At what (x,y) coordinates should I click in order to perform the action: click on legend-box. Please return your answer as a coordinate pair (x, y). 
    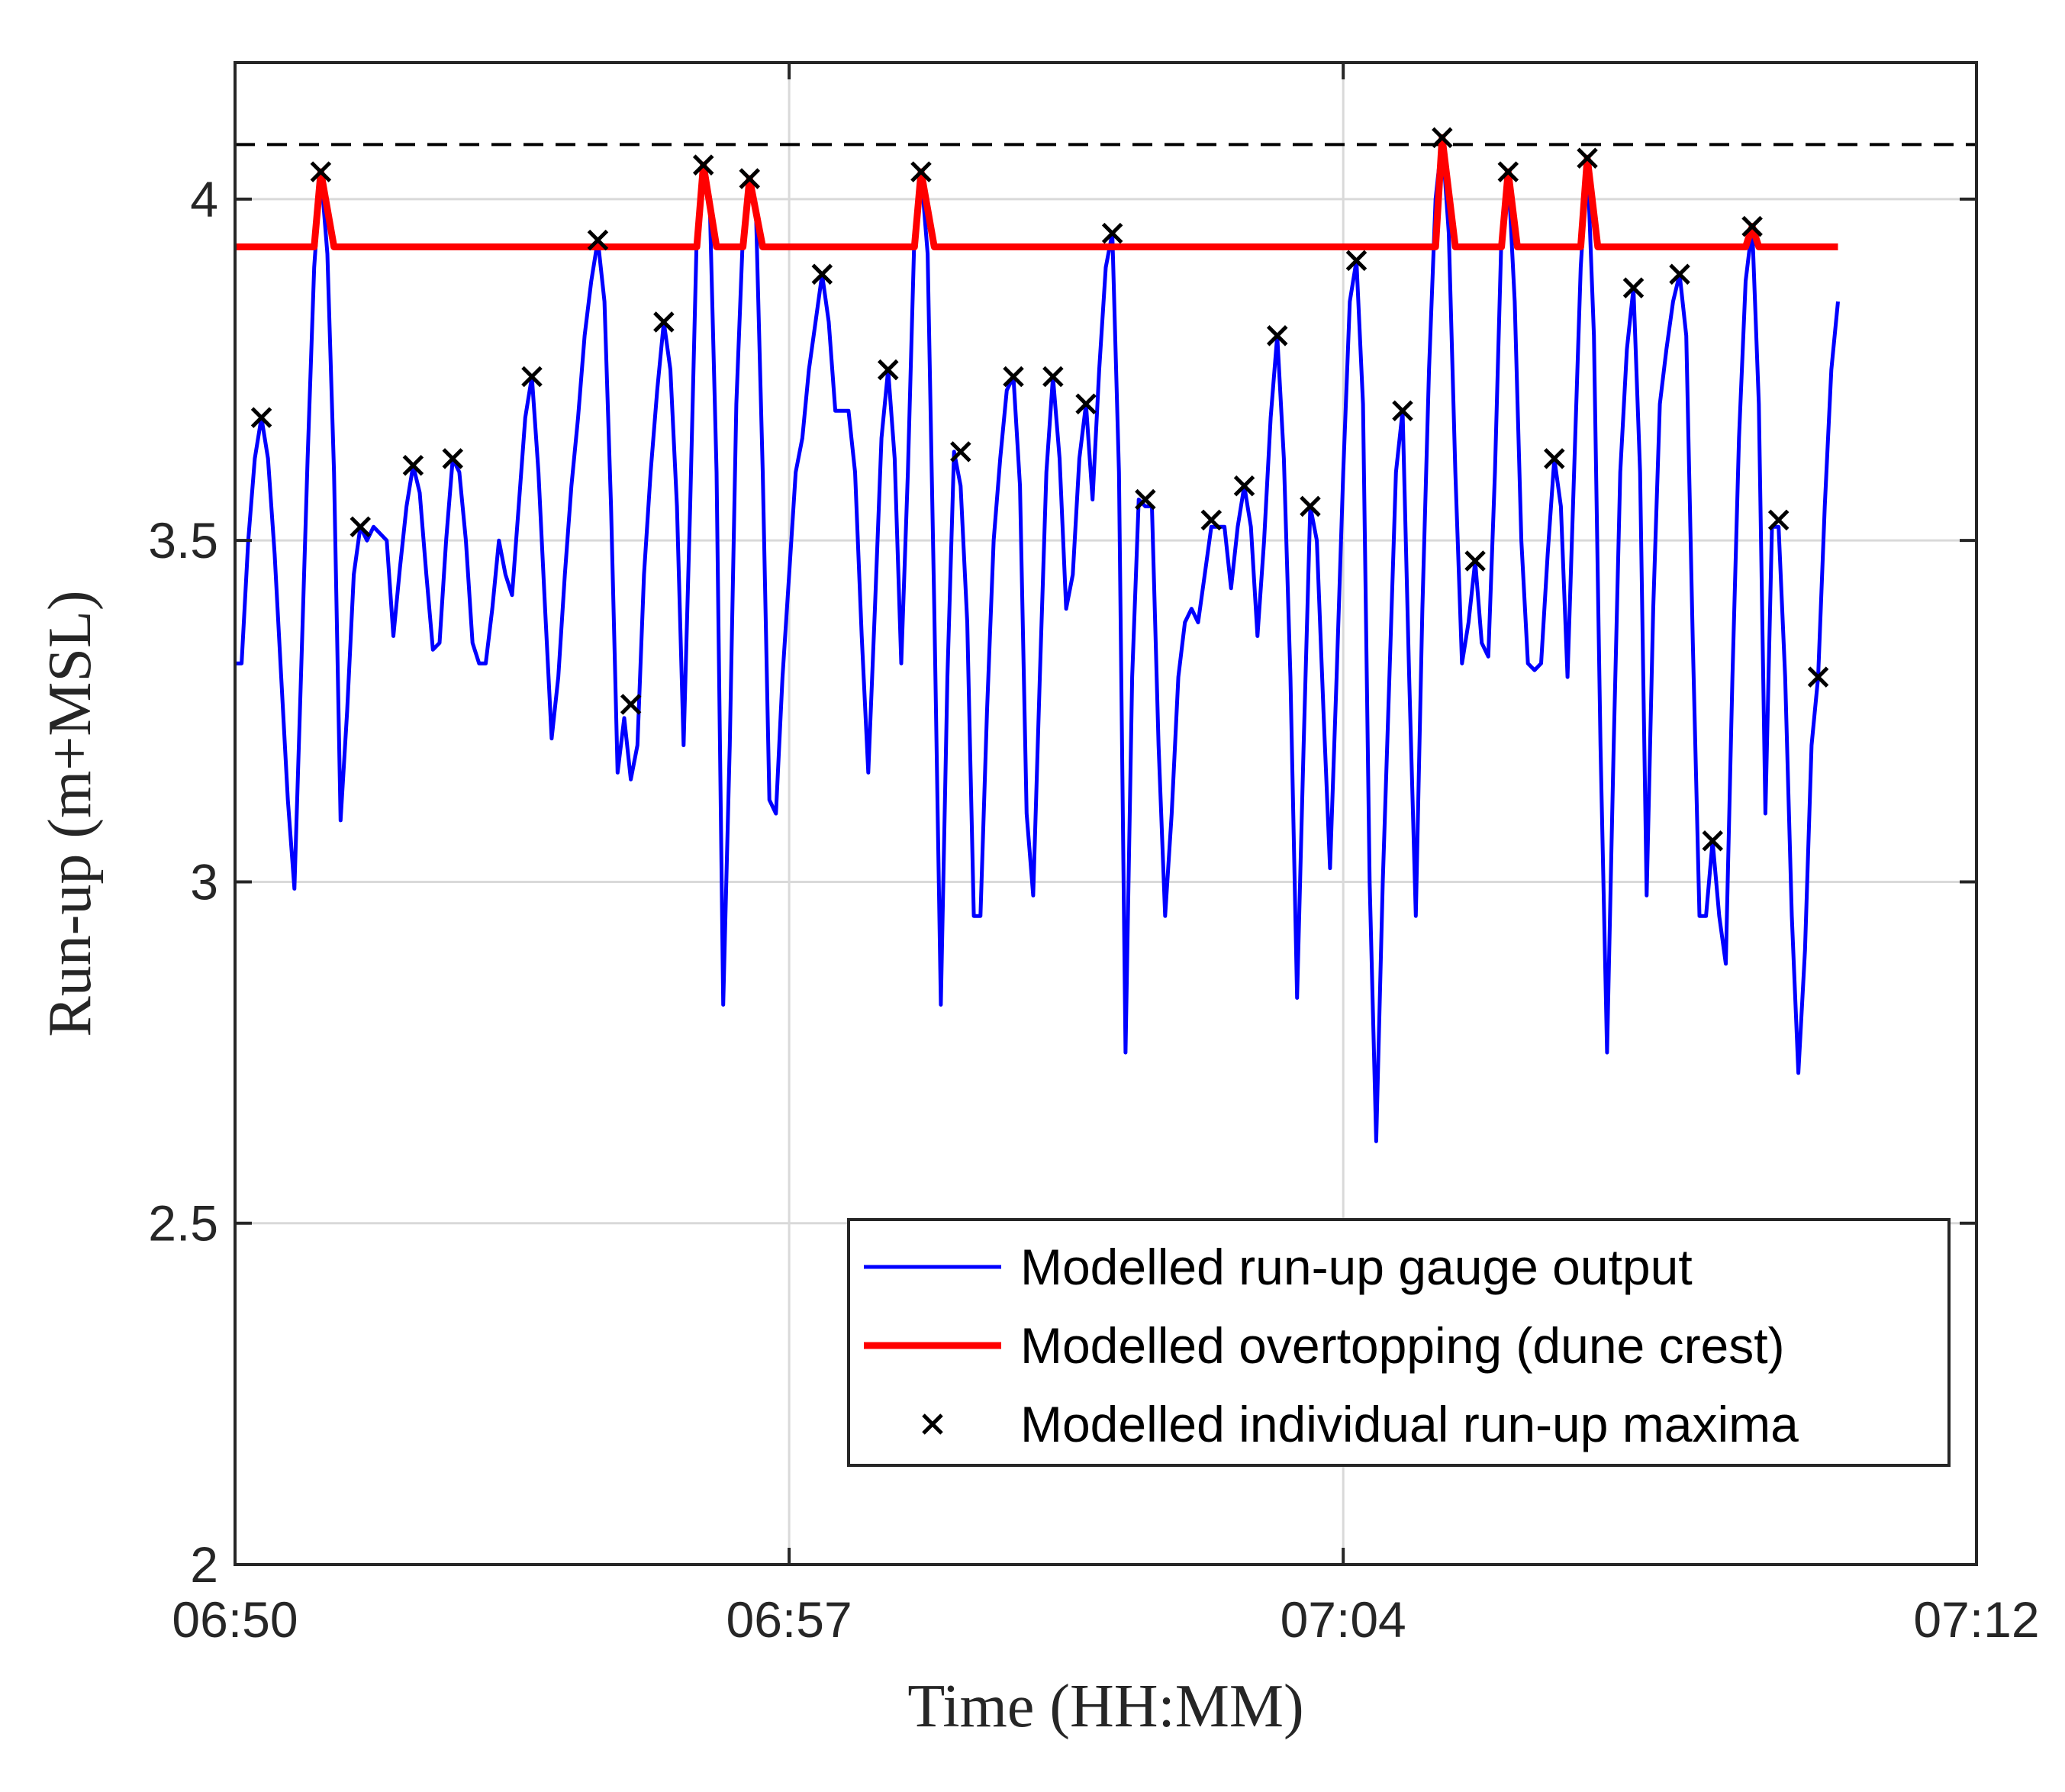
    Looking at the image, I should click on (1399, 1343).